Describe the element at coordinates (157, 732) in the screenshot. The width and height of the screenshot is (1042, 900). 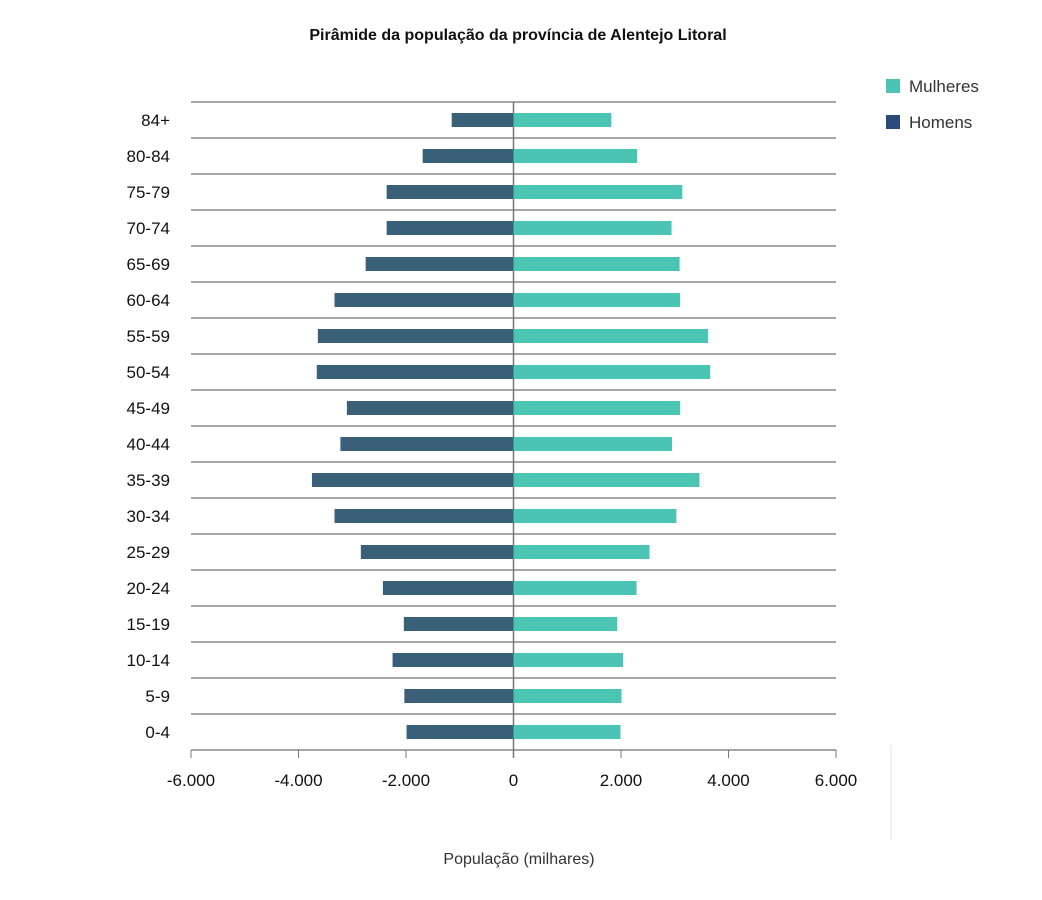
I see `y-tick-label: 0-4` at that location.